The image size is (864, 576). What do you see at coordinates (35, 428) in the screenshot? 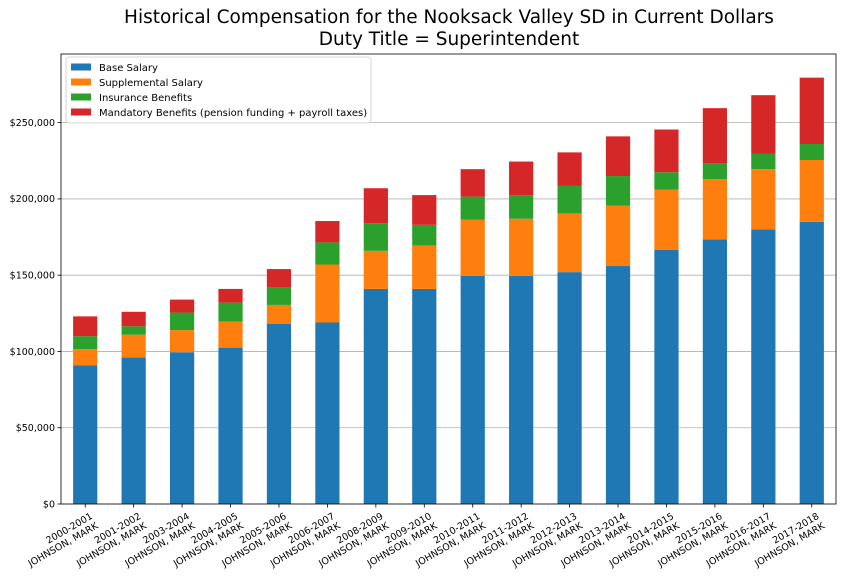
I see `y-tick-label: $50,000` at bounding box center [35, 428].